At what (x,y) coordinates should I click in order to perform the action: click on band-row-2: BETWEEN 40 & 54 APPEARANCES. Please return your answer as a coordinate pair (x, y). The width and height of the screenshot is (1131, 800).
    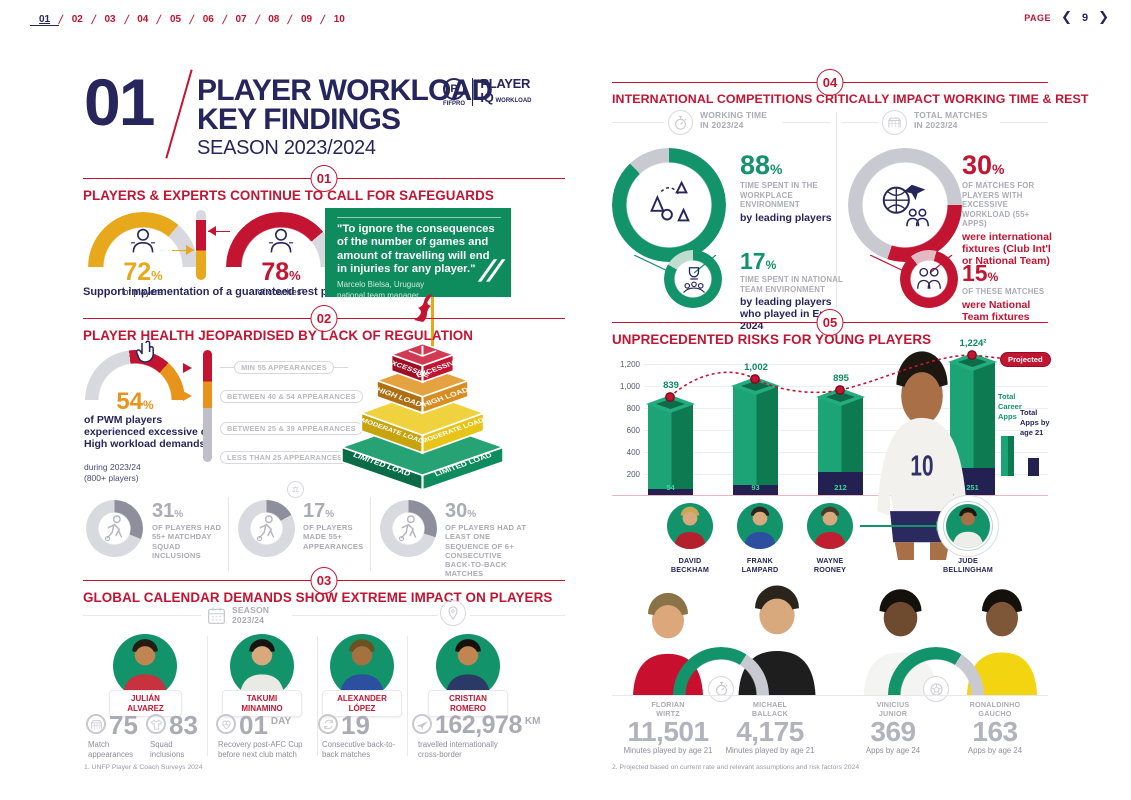
    Looking at the image, I should click on (291, 396).